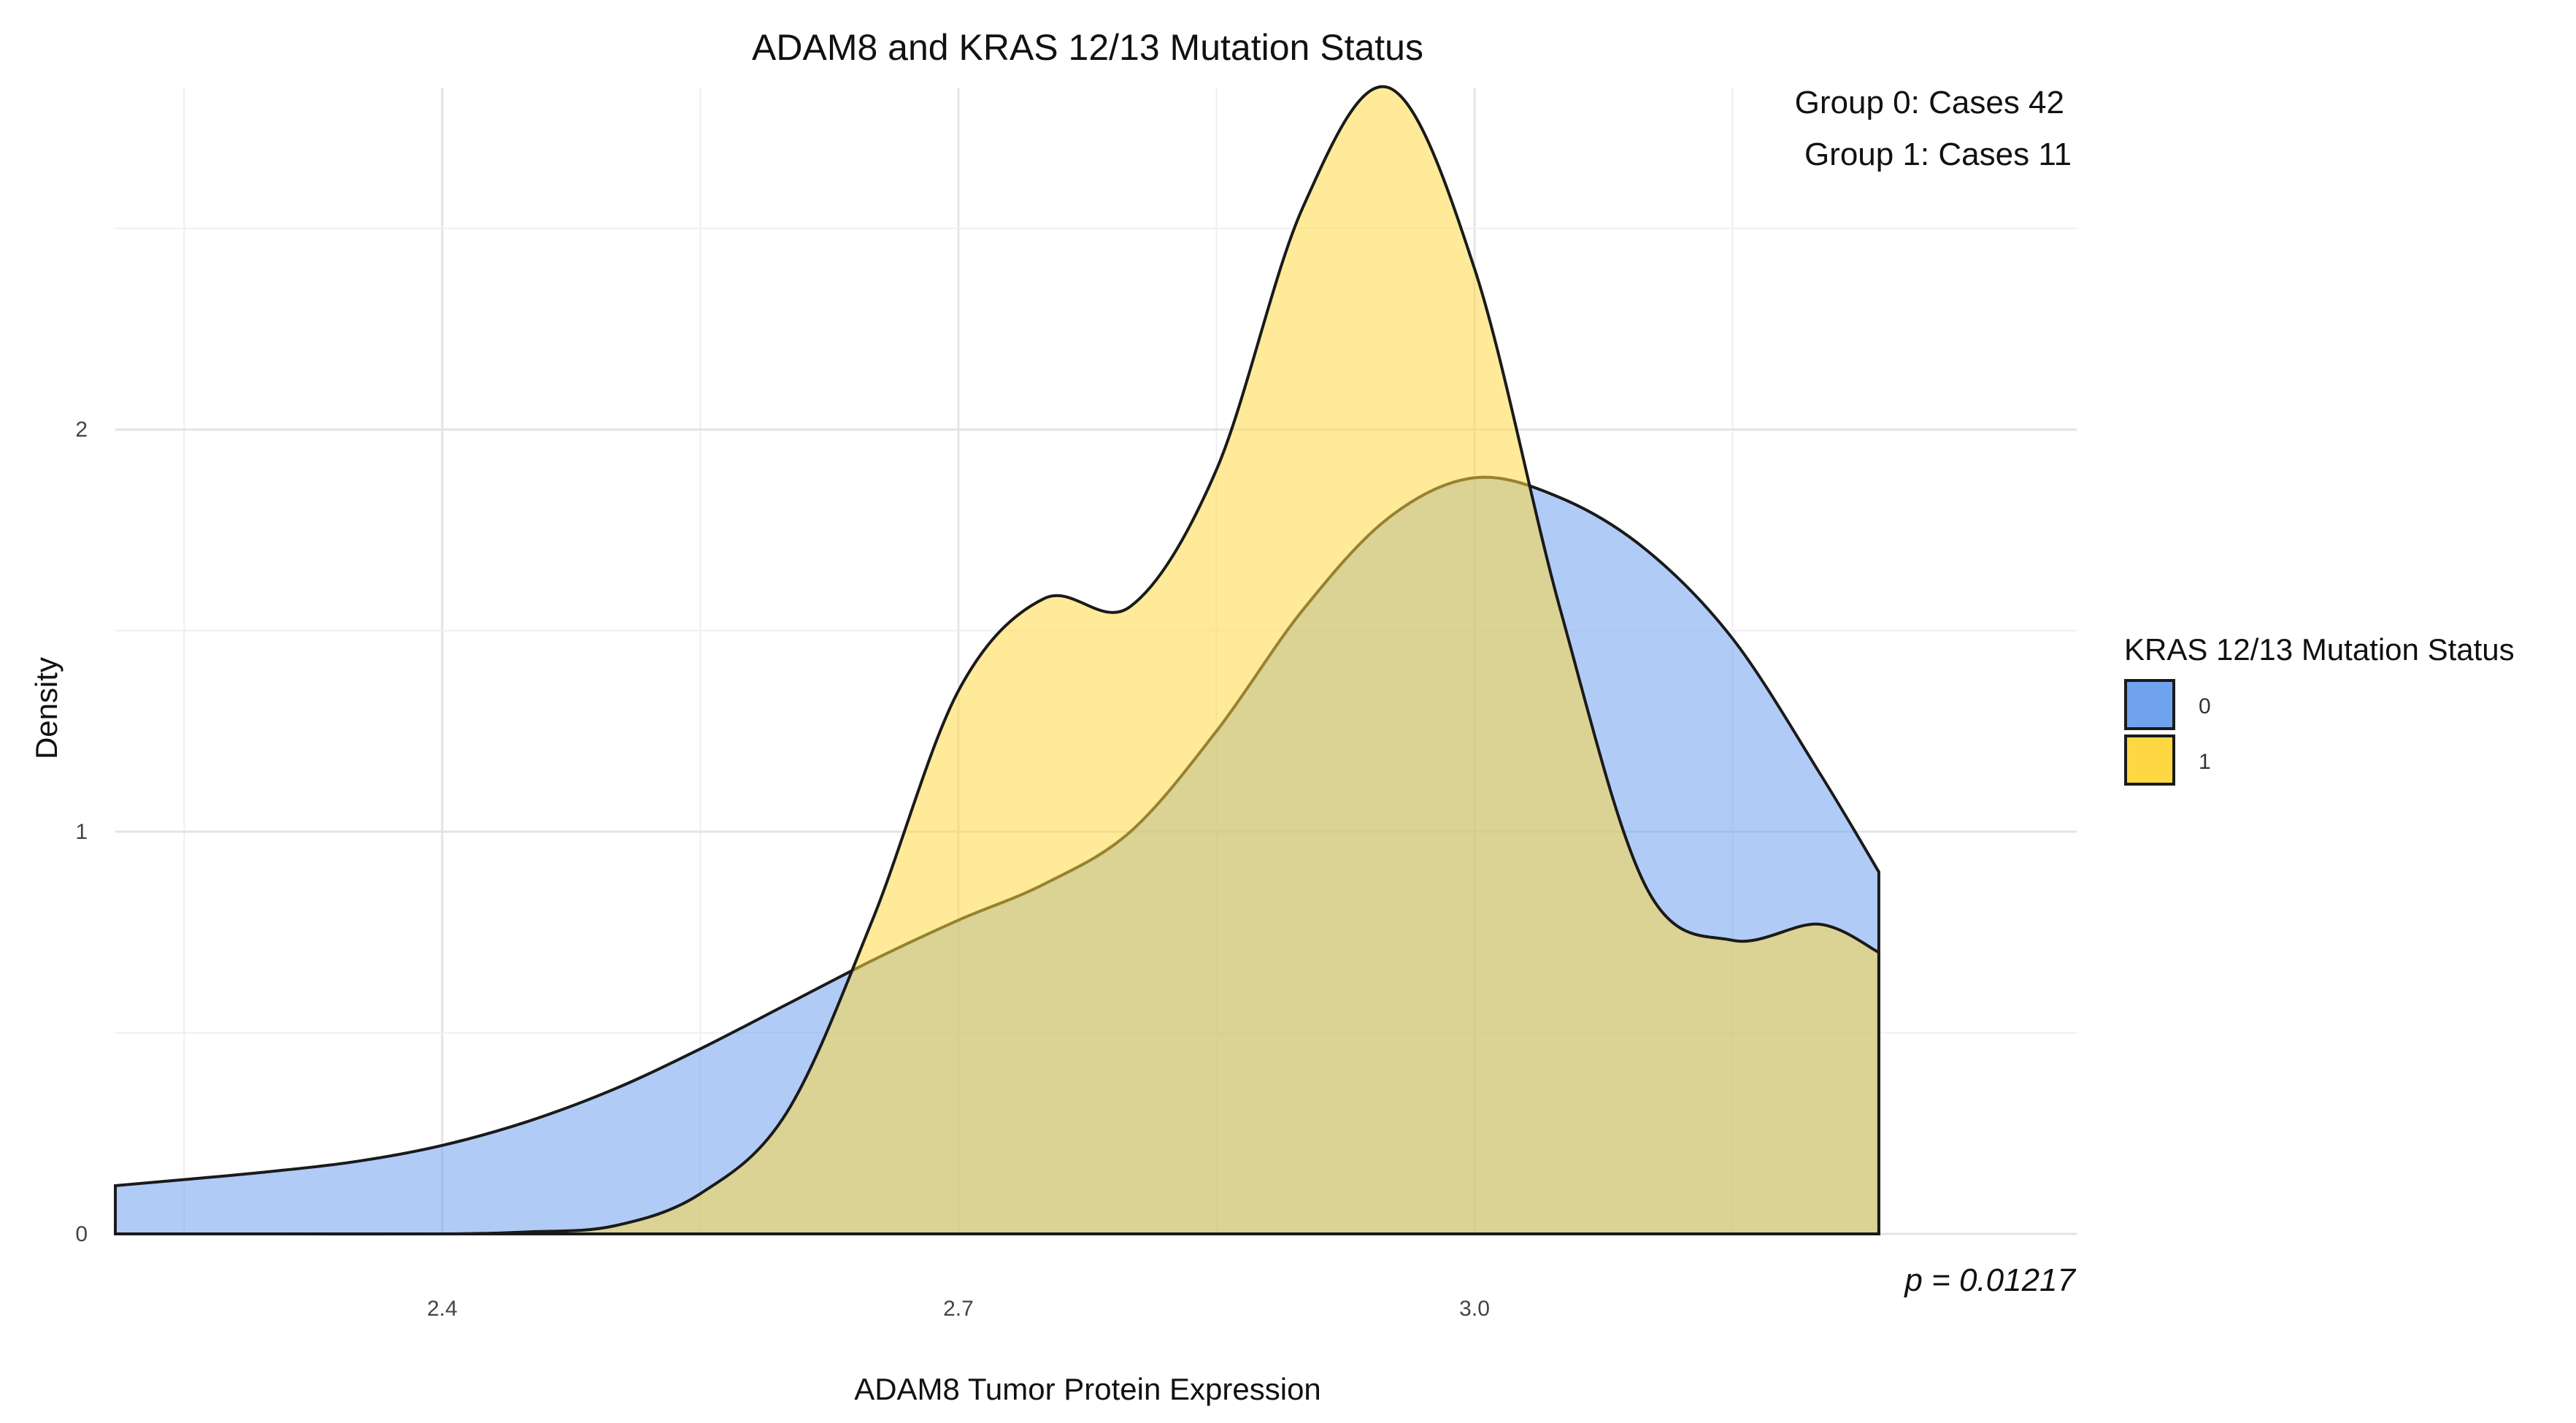 Image resolution: width=2576 pixels, height=1423 pixels. What do you see at coordinates (1474, 1309) in the screenshot?
I see `x-tick-label: 3.0` at bounding box center [1474, 1309].